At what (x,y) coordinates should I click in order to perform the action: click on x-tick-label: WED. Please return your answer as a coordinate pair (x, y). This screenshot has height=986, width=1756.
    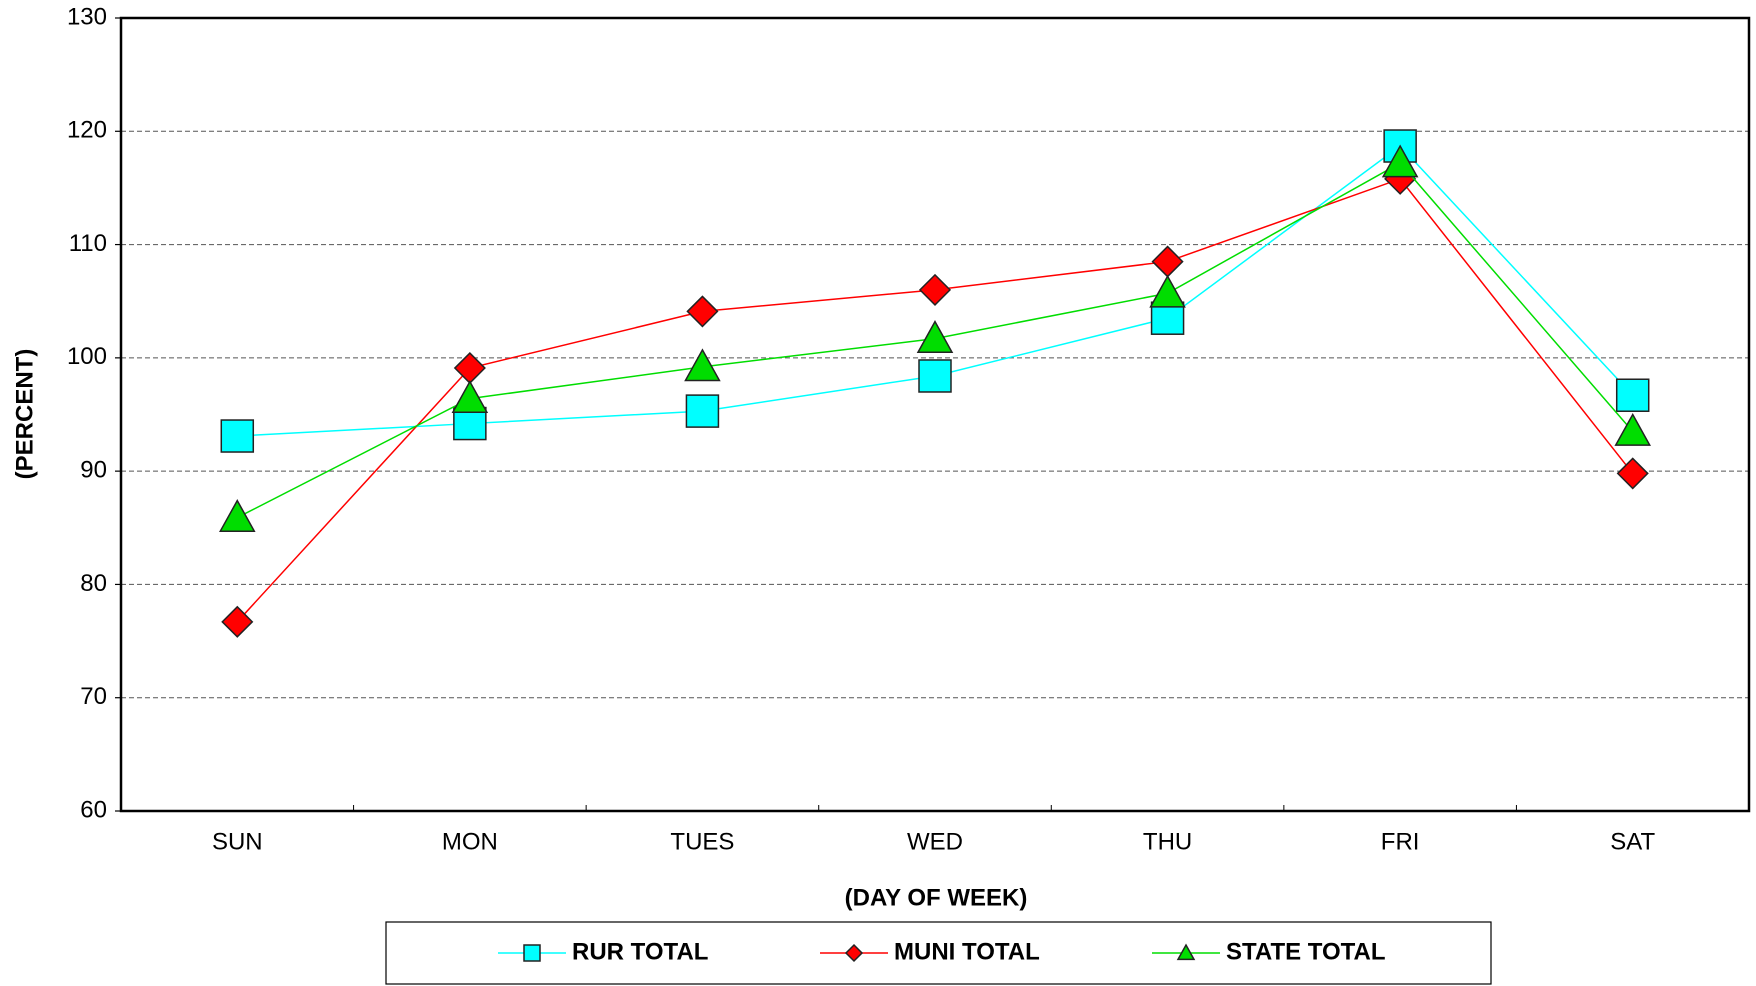
    Looking at the image, I should click on (935, 841).